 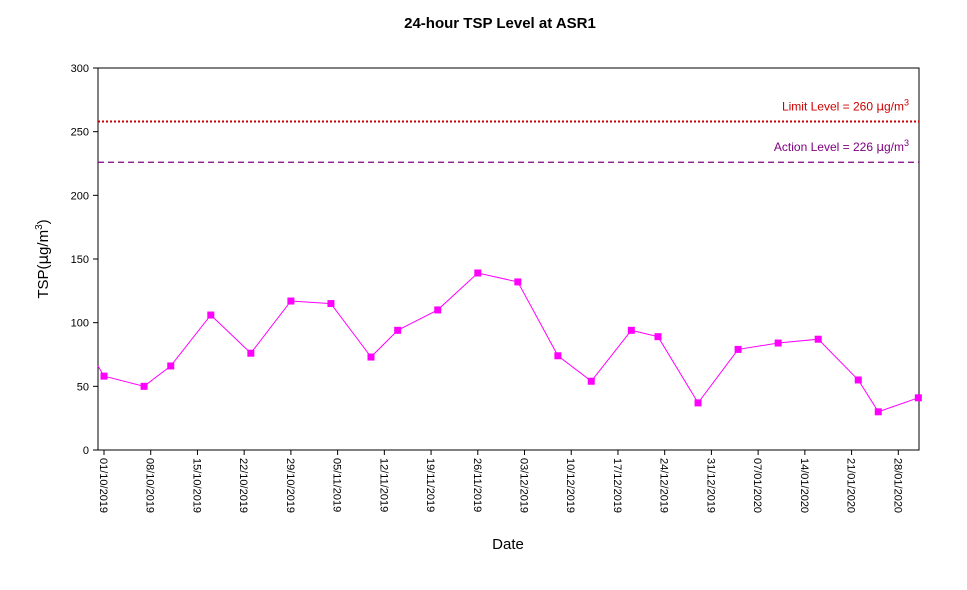 What do you see at coordinates (337, 485) in the screenshot?
I see `x-tick-label: 05/11/2019` at bounding box center [337, 485].